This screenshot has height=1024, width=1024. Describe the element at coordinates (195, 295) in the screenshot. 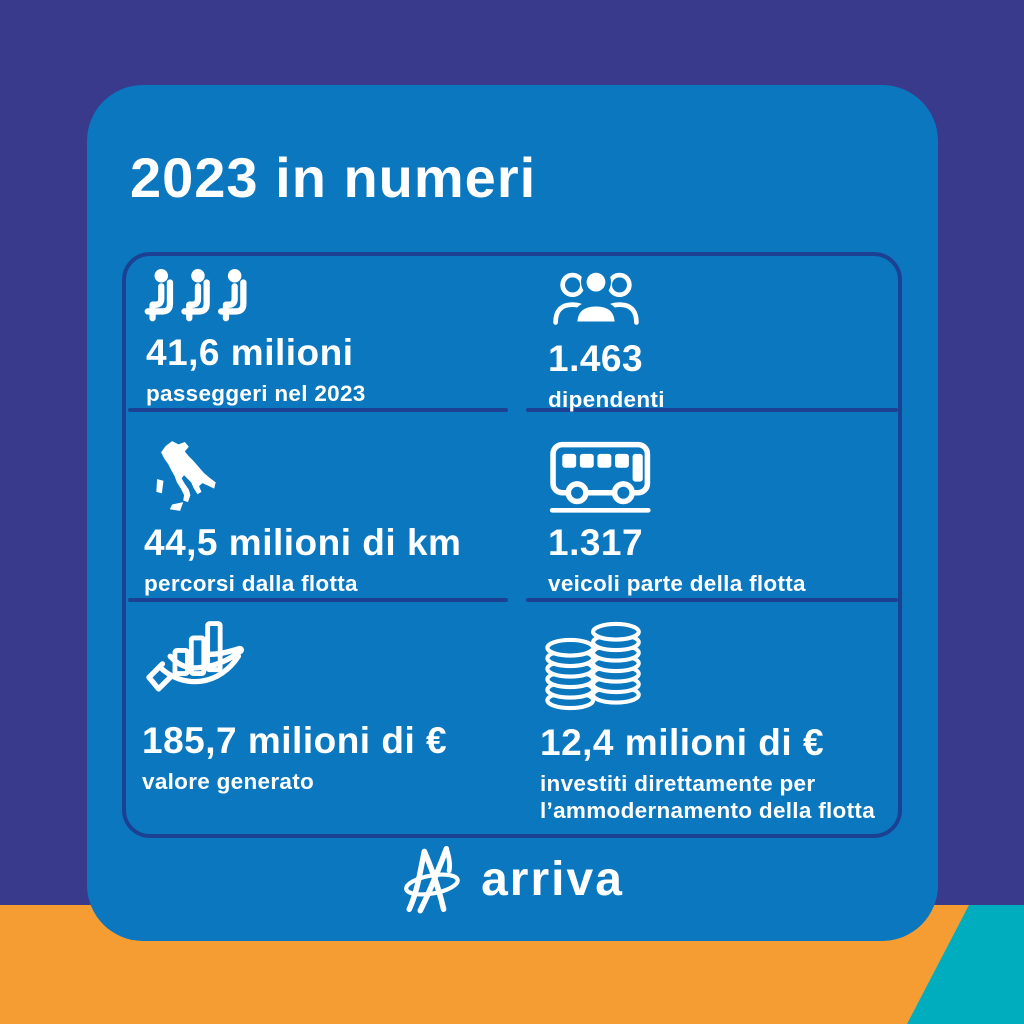

I see `seated-passengers-icon` at that location.